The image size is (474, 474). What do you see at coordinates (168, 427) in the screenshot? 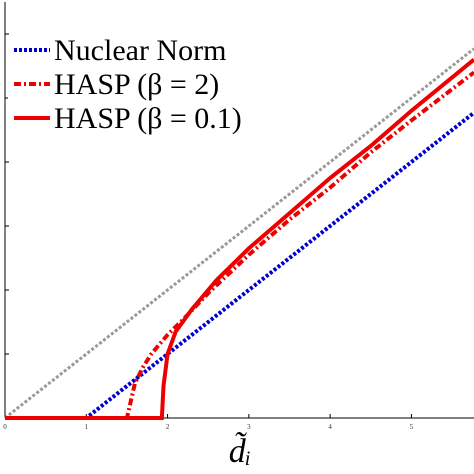
I see `x-tick-label: 2` at bounding box center [168, 427].